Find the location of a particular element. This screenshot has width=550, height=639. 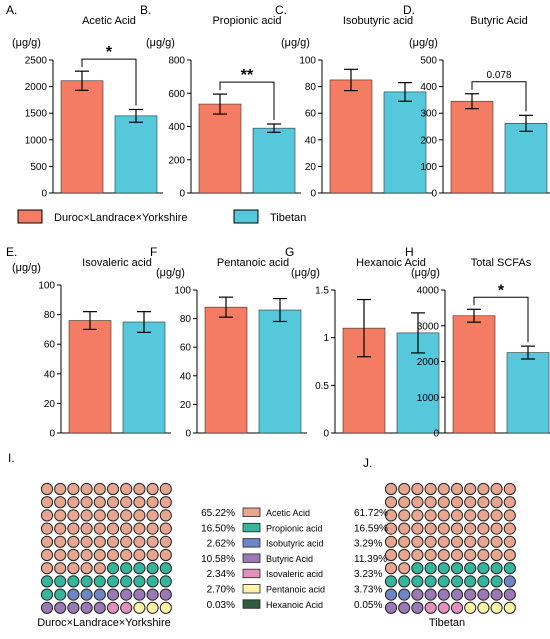

y-tick-label: 20 is located at coordinates (186, 405).